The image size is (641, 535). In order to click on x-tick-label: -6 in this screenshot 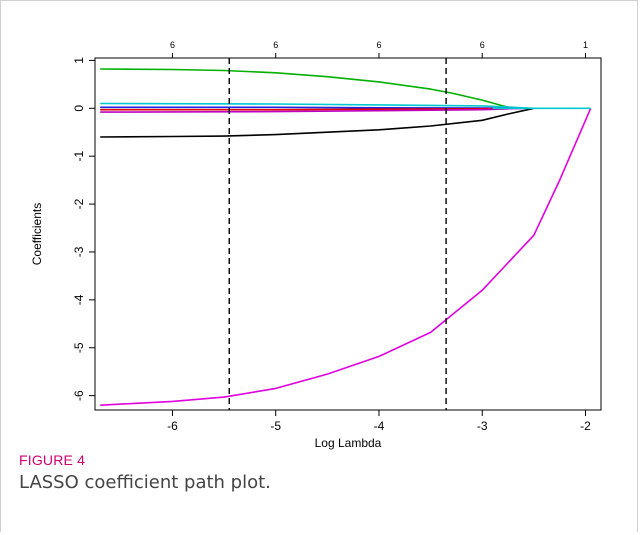, I will do `click(172, 426)`.